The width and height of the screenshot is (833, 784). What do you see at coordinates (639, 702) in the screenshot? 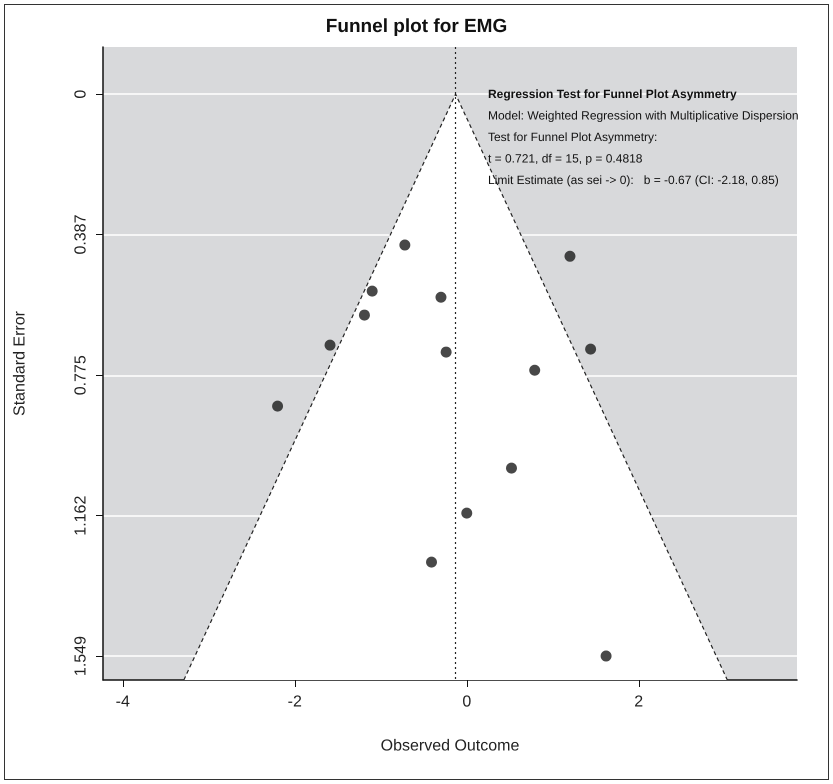
I see `x-tick-label: 2` at bounding box center [639, 702].